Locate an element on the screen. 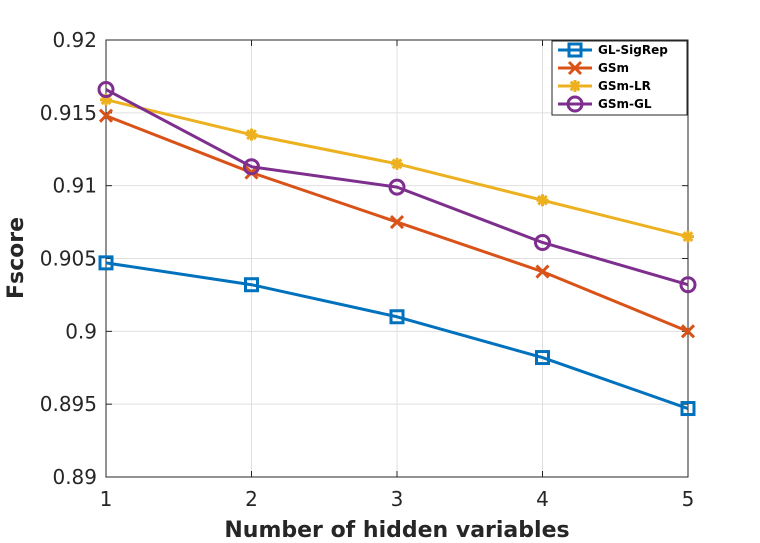 The height and width of the screenshot is (543, 760). legend-marker-gsm is located at coordinates (575, 68).